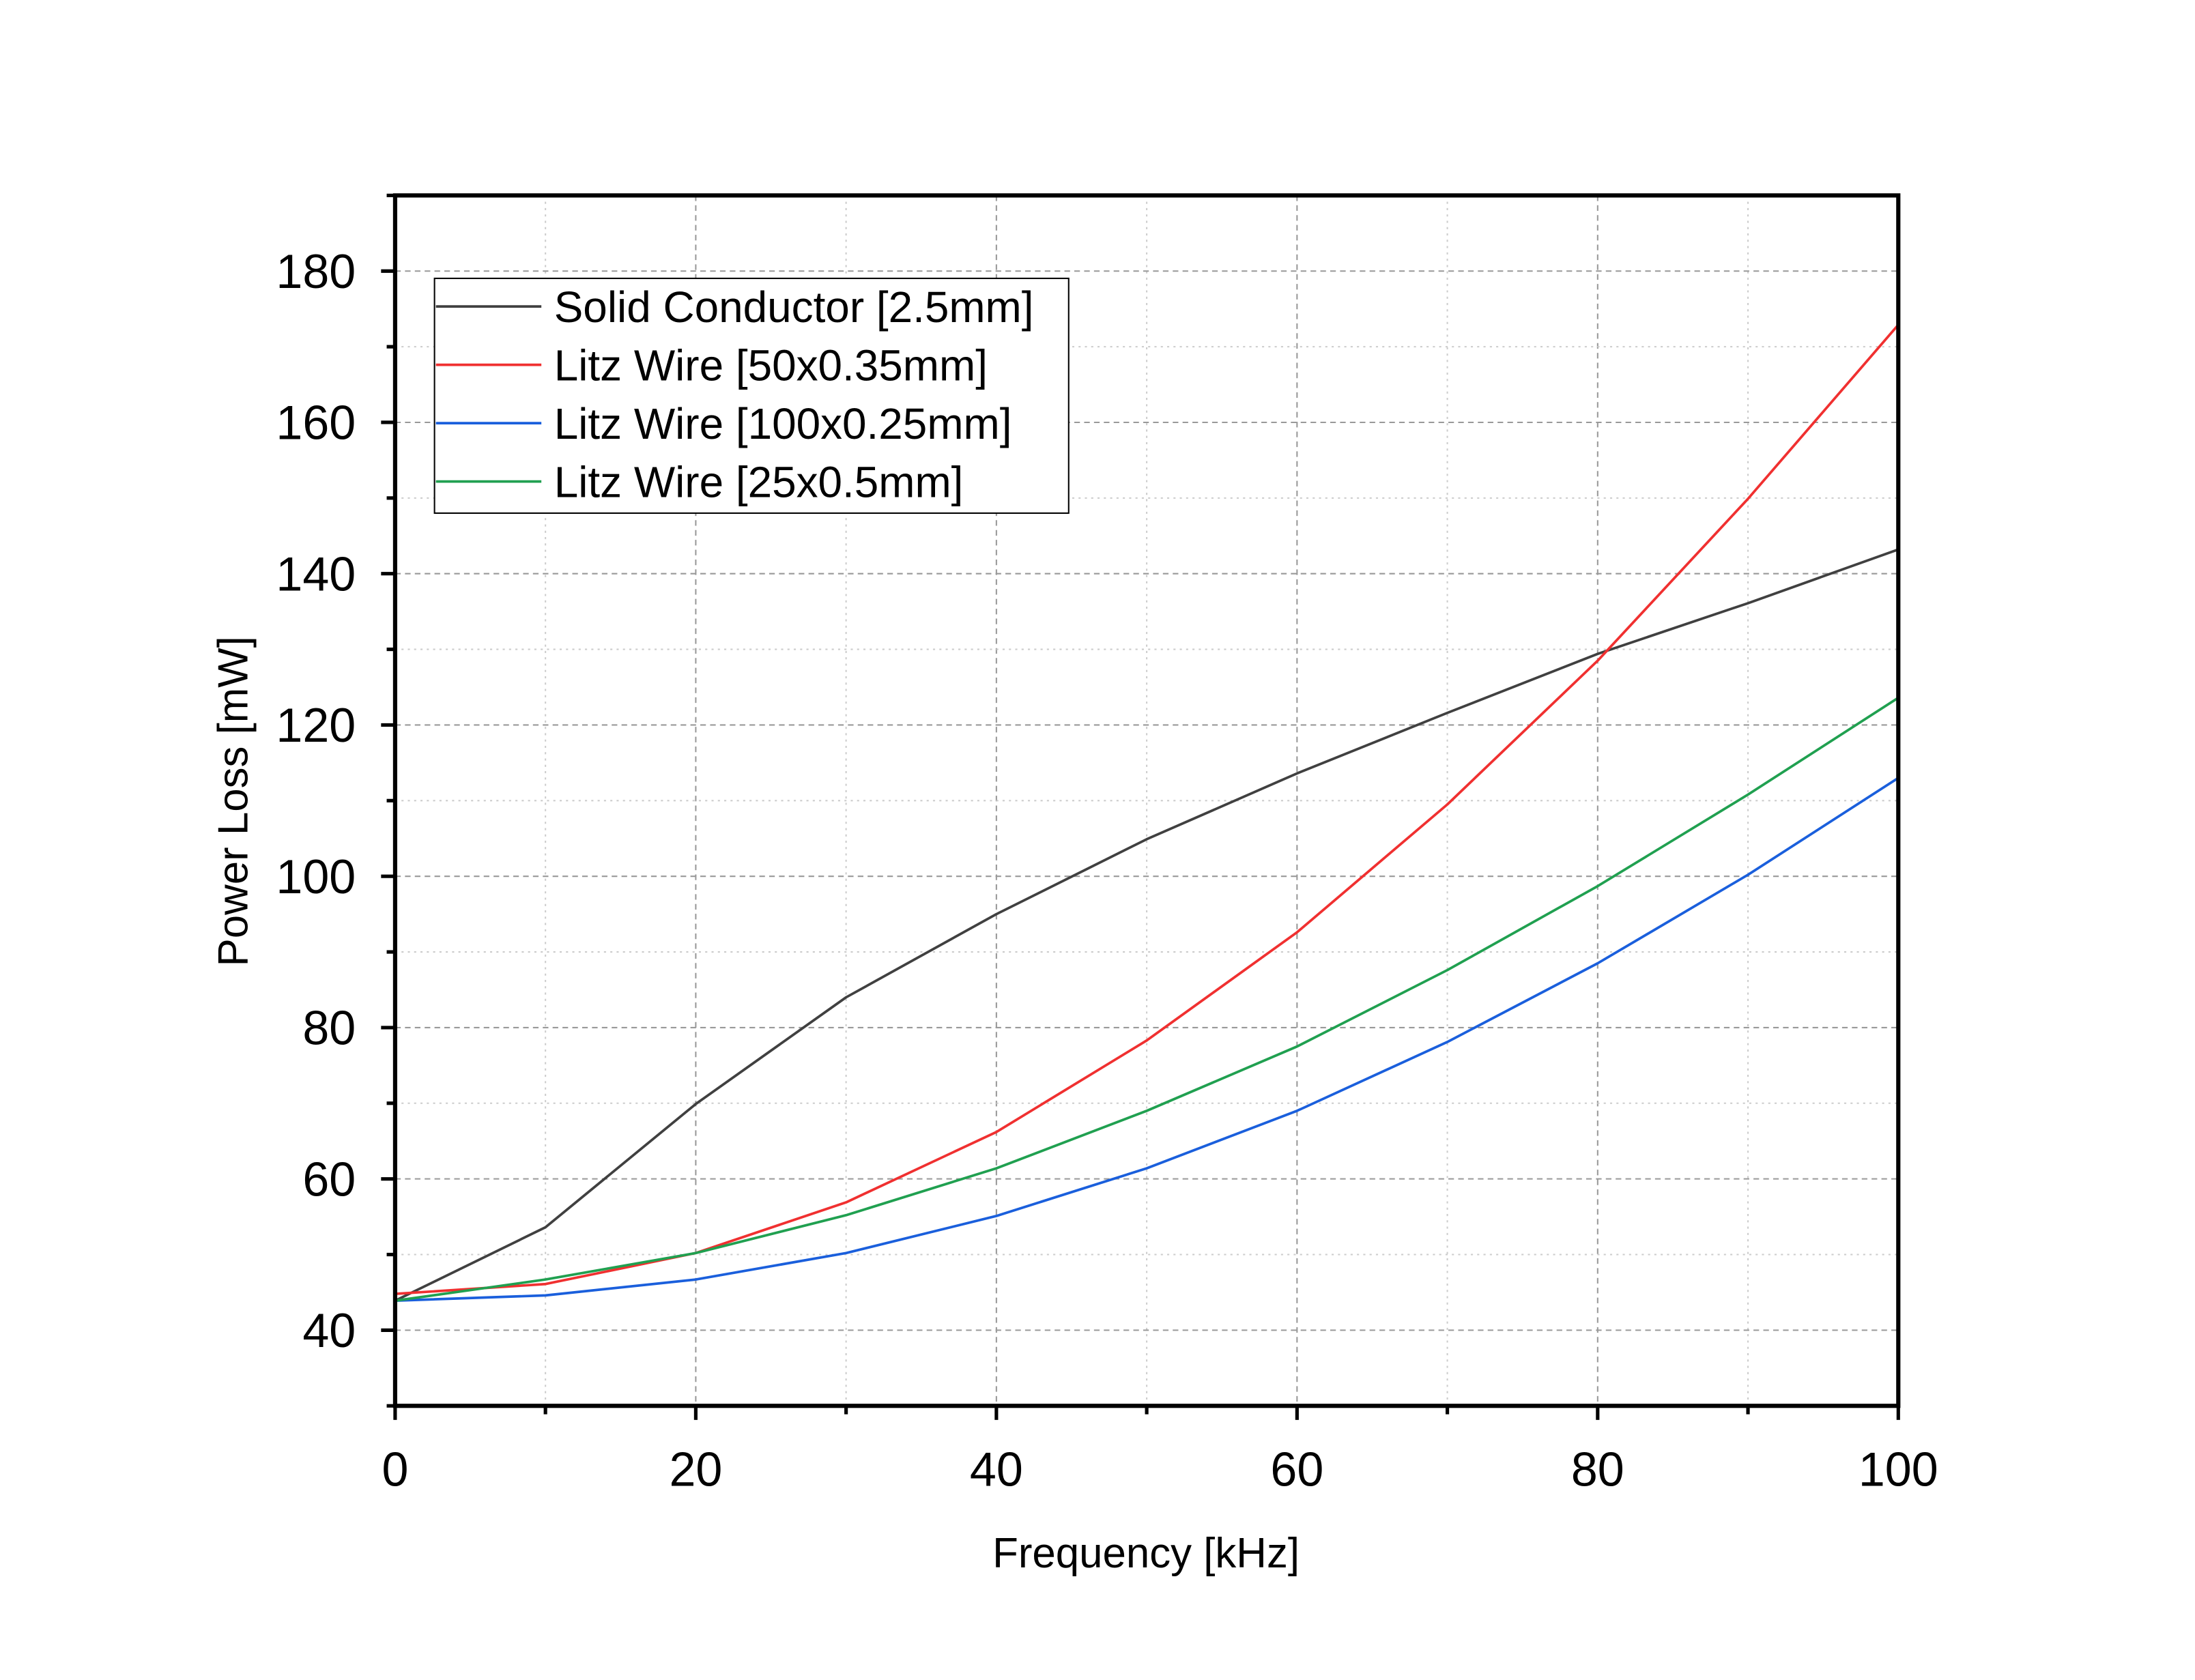 The height and width of the screenshot is (1680, 2195). What do you see at coordinates (1146, 1553) in the screenshot?
I see `x-axis-label: Frequency [kHz]` at bounding box center [1146, 1553].